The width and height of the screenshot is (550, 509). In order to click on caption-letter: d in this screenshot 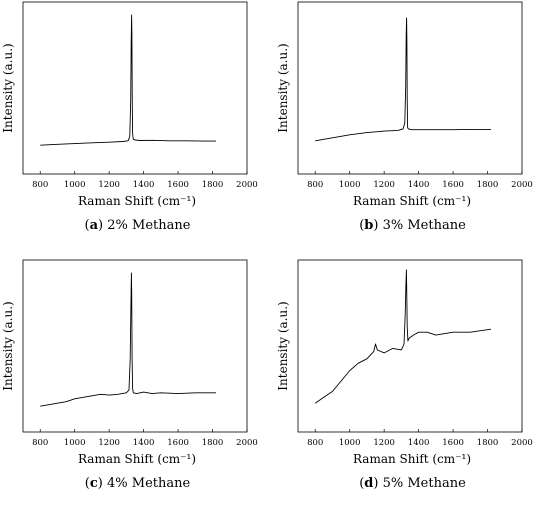, I will do `click(369, 483)`.